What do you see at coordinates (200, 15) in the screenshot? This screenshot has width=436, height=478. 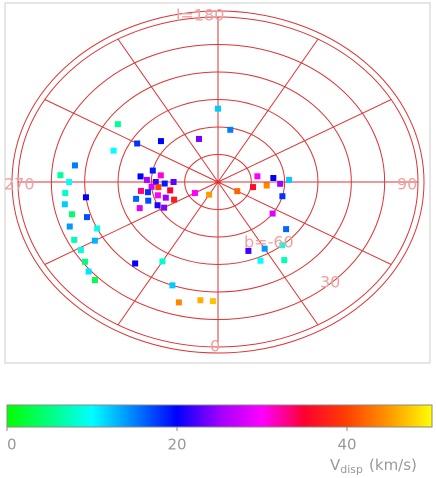 I see `label-top: l=180` at bounding box center [200, 15].